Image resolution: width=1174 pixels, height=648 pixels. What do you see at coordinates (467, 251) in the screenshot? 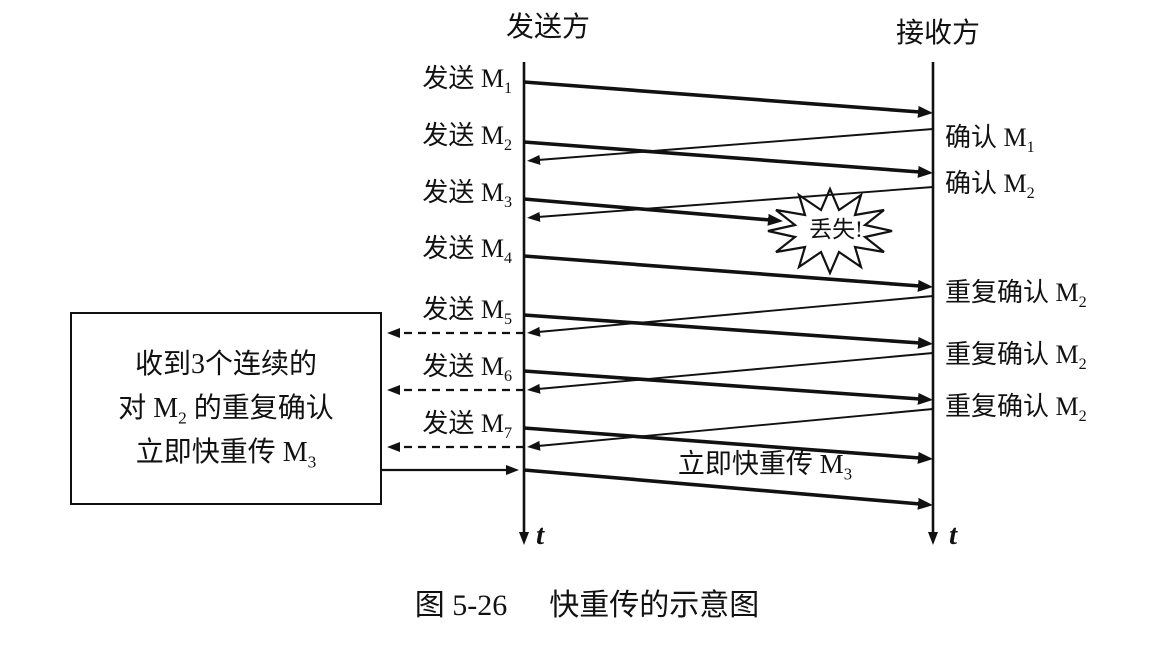
I see `send-label-m4: 发送 M4` at bounding box center [467, 251].